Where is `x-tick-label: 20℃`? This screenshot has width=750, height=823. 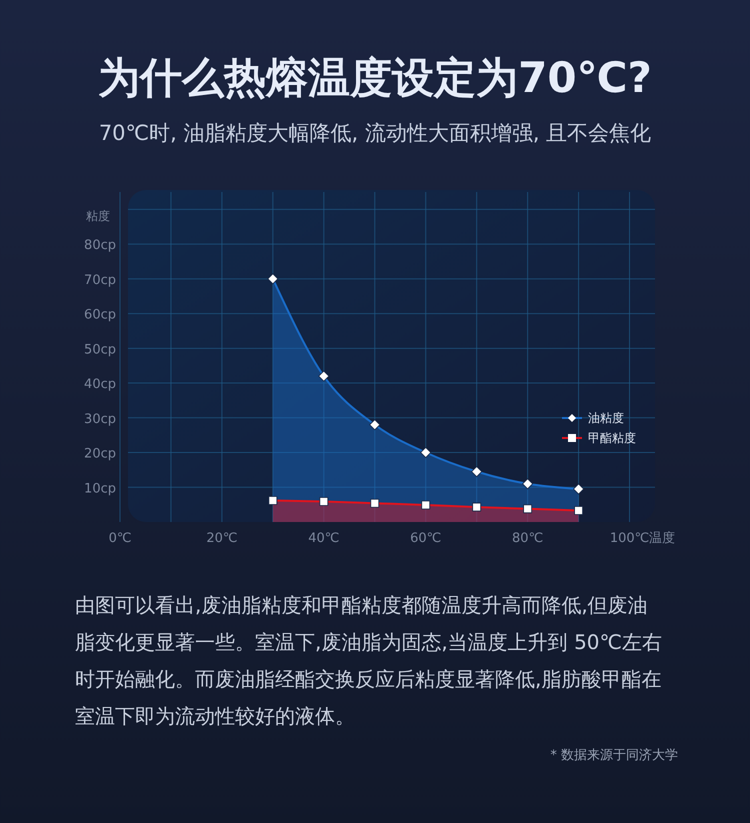 x-tick-label: 20℃ is located at coordinates (222, 538).